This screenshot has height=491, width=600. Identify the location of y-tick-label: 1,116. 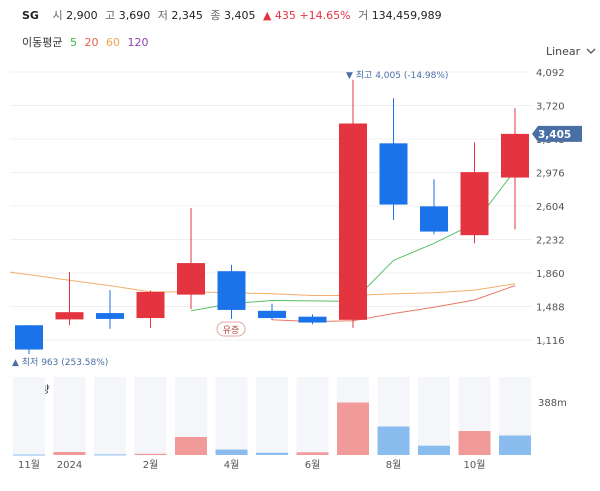
(550, 341).